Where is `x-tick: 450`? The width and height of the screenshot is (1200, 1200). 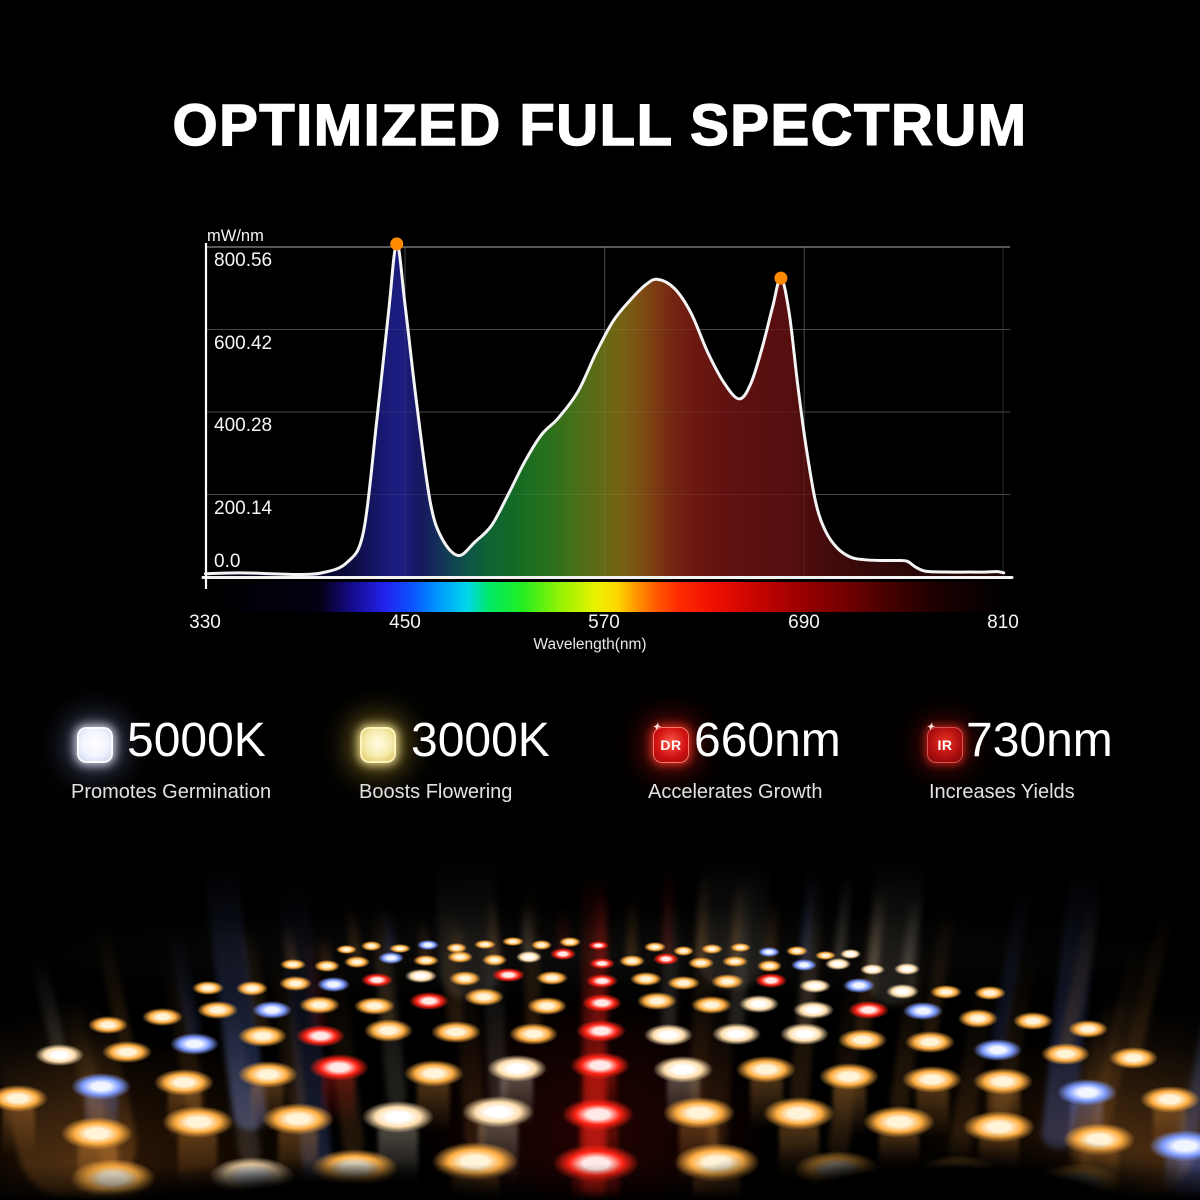 x-tick: 450 is located at coordinates (405, 622).